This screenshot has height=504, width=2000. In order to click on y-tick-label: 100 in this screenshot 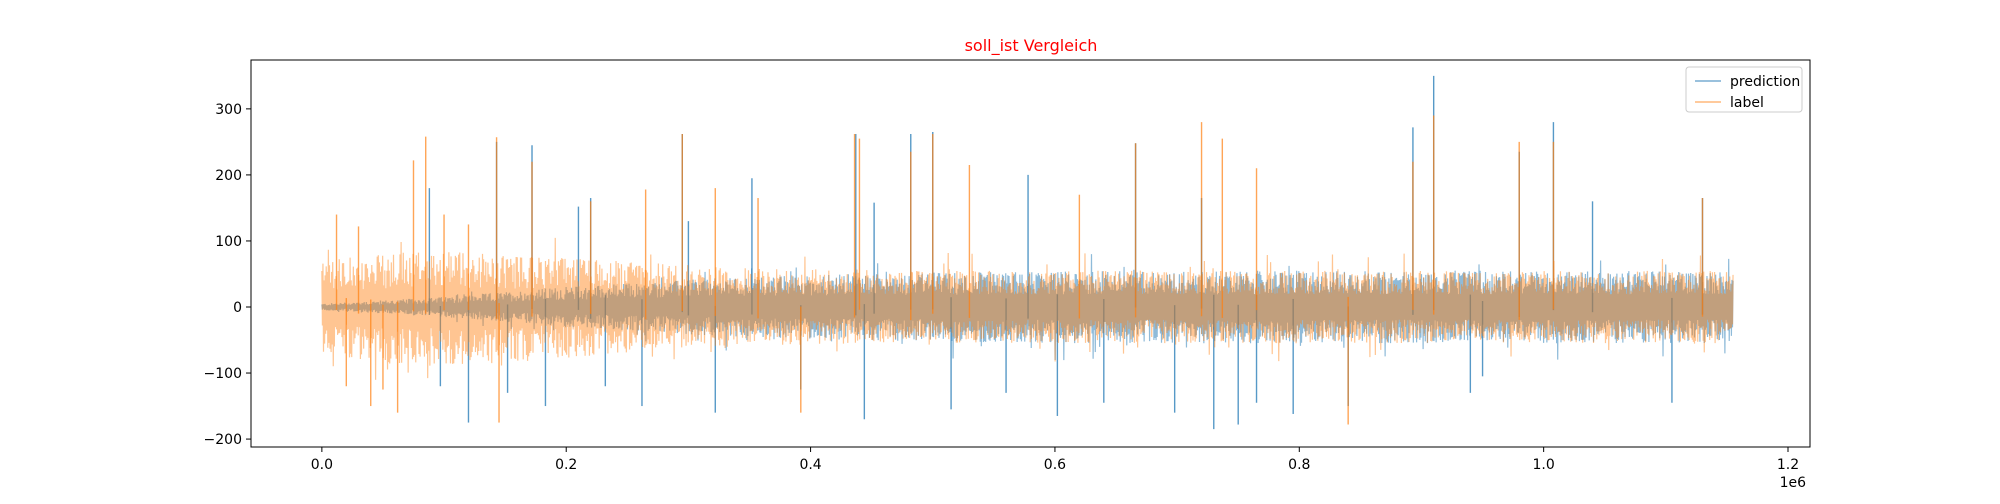, I will do `click(228, 242)`.